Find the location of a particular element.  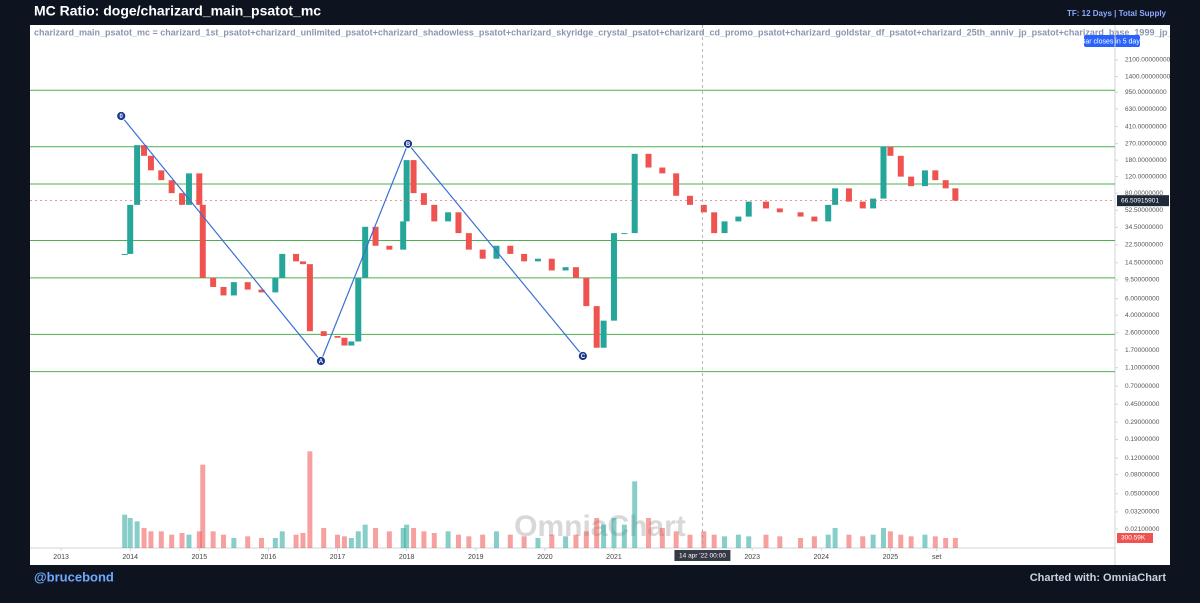

pattern-label: C is located at coordinates (583, 357).